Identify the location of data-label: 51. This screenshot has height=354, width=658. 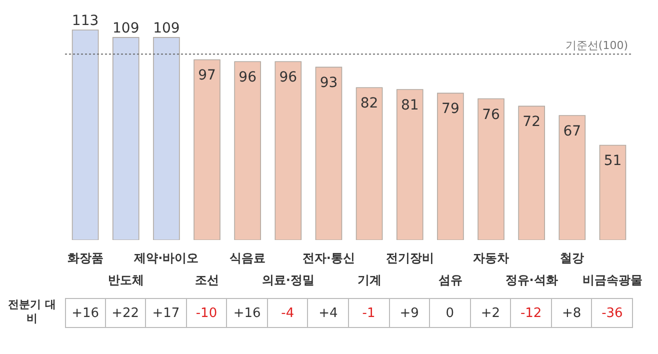
(613, 161).